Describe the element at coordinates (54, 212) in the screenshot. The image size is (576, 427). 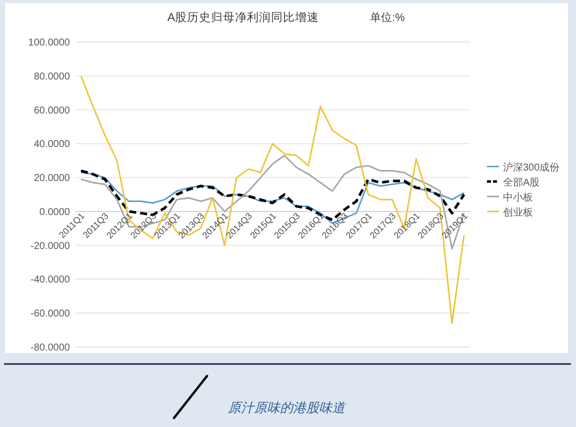
I see `y-tick-label: 0.0000` at that location.